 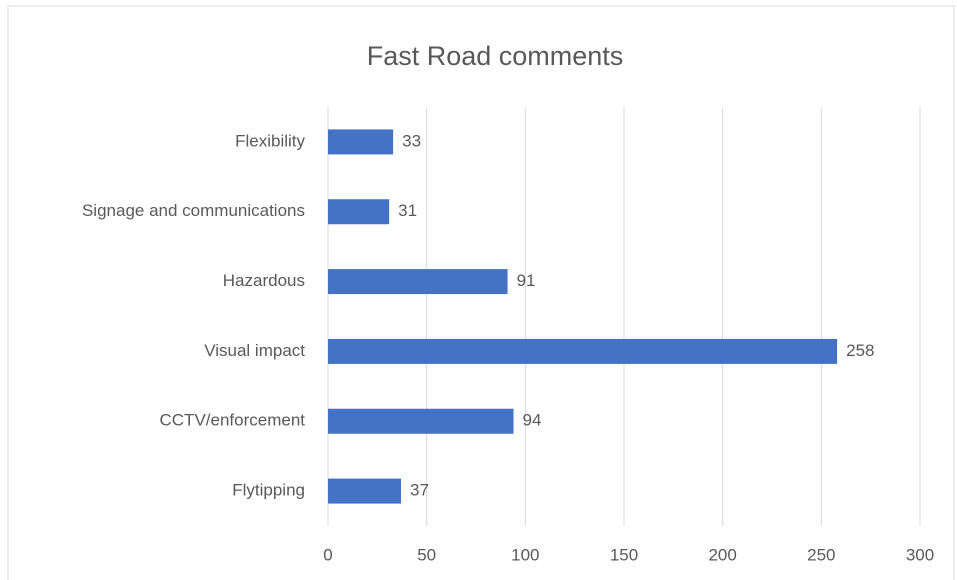 I want to click on y-tick-label: Hazardous, so click(x=264, y=280).